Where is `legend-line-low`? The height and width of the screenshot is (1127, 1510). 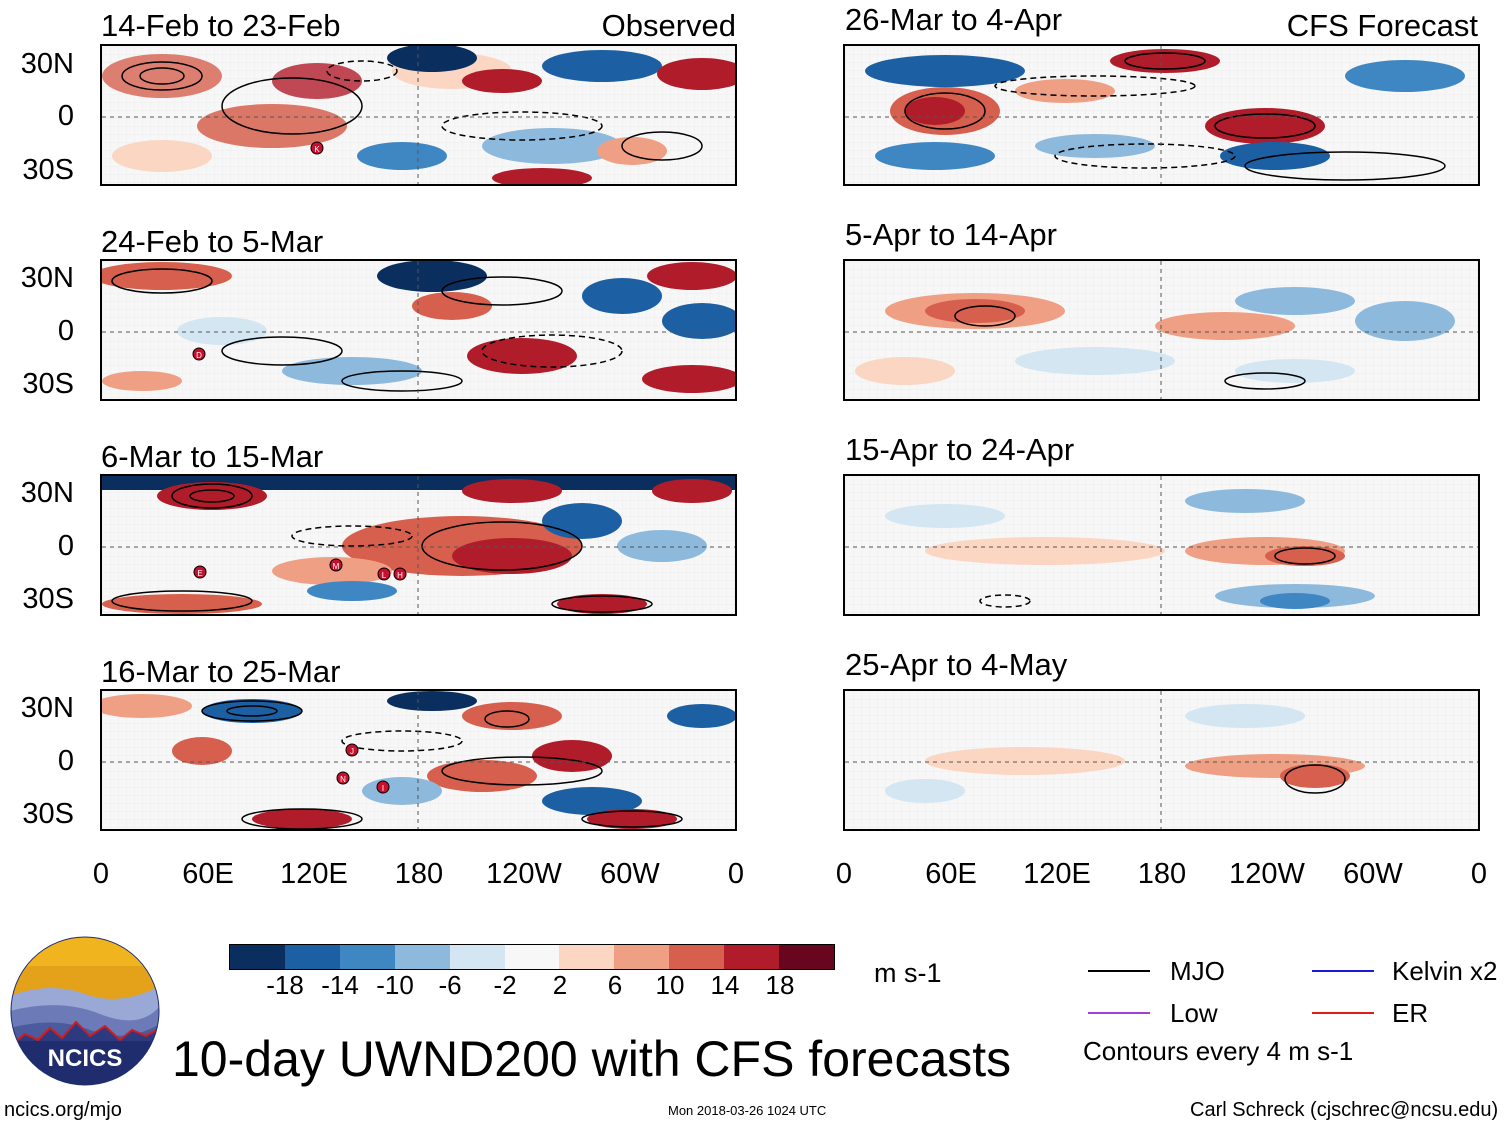 legend-line-low is located at coordinates (1119, 1013).